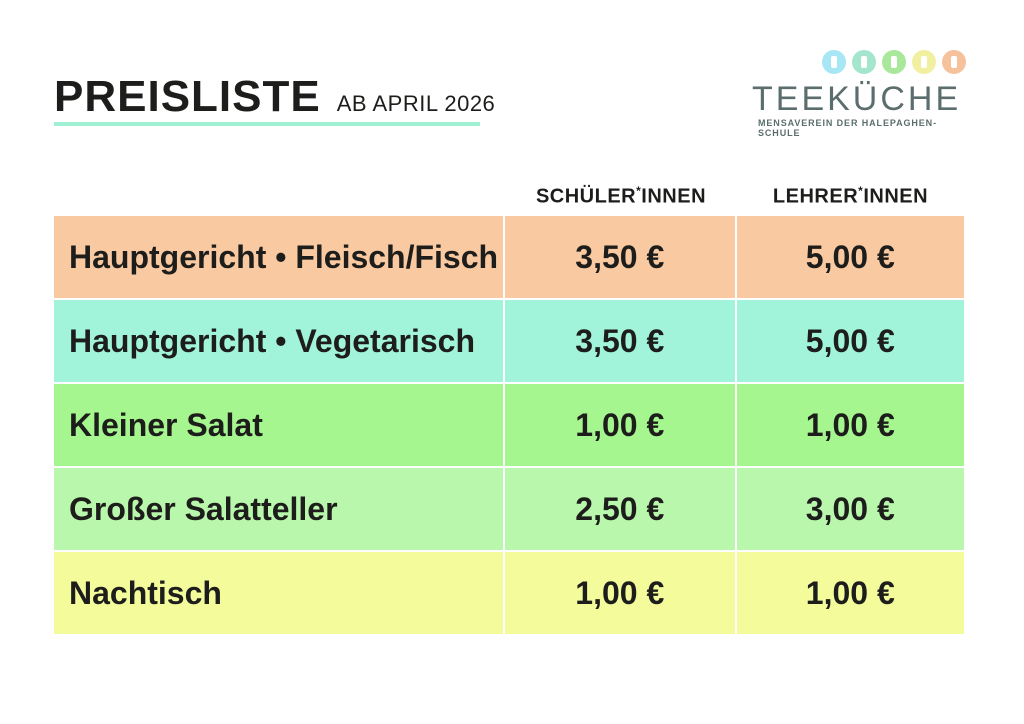 Image resolution: width=1024 pixels, height=724 pixels. I want to click on table-row: Großer Salatteller 2,50 € 3,00 €, so click(509, 509).